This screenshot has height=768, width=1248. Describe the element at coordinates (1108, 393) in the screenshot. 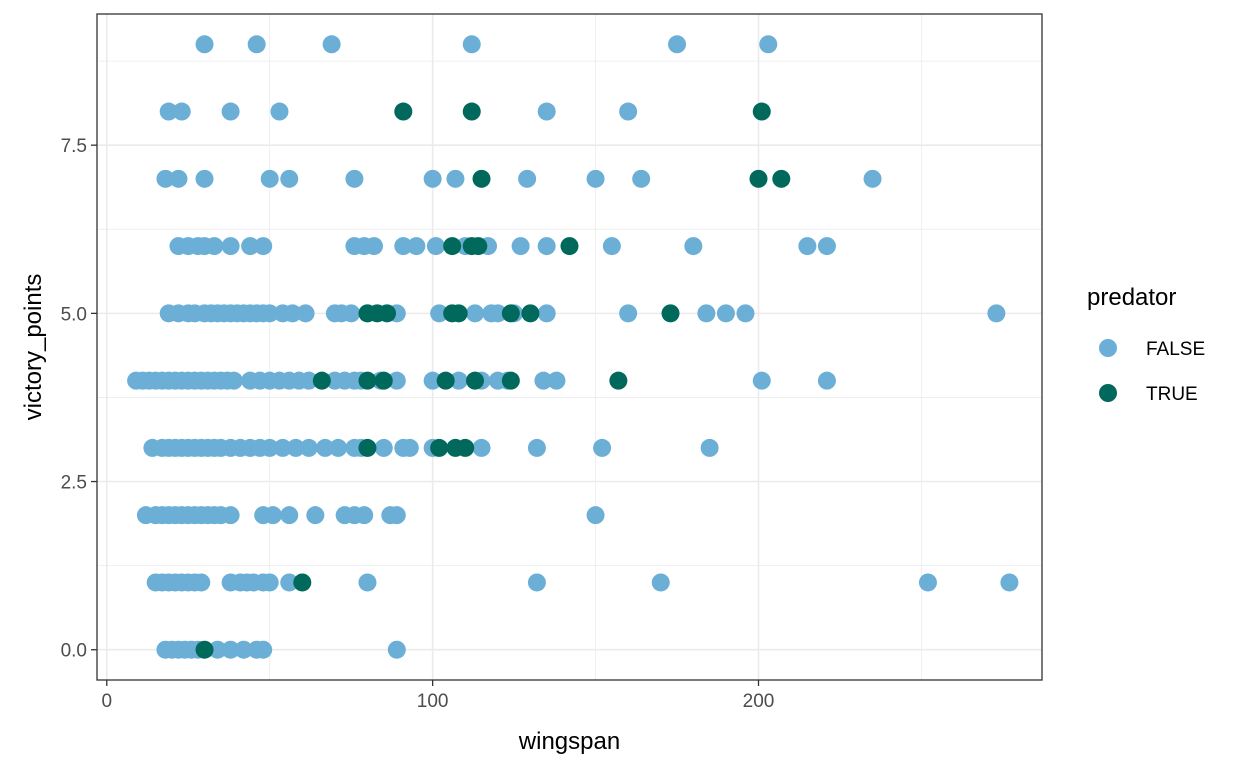

I see `legend-key-true` at that location.